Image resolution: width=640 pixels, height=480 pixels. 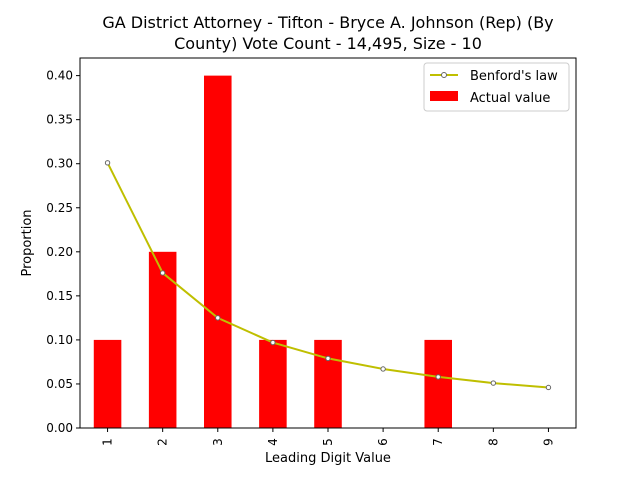 I want to click on y-tick-label: 0.20, so click(x=59, y=252).